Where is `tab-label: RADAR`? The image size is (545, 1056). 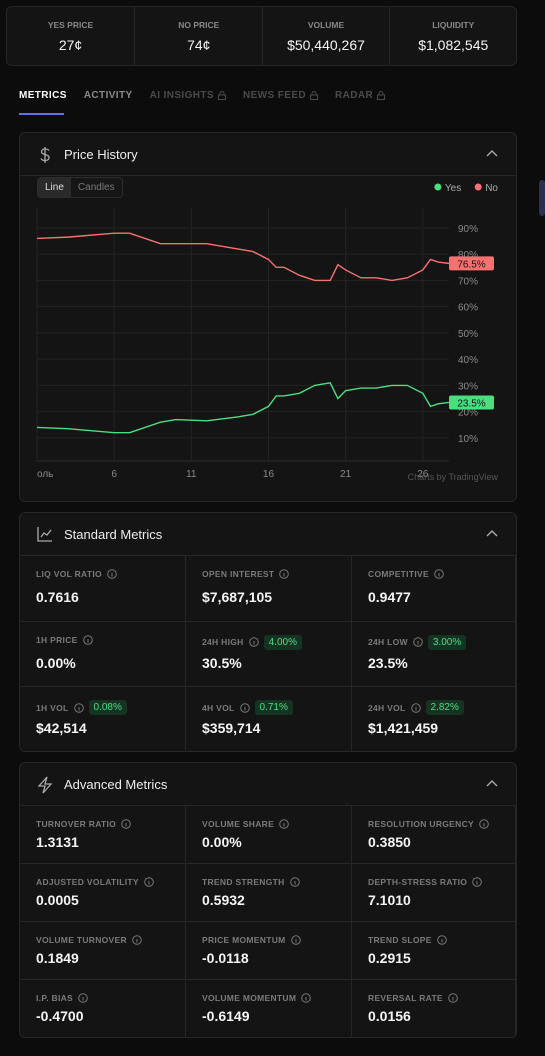
tab-label: RADAR is located at coordinates (354, 95).